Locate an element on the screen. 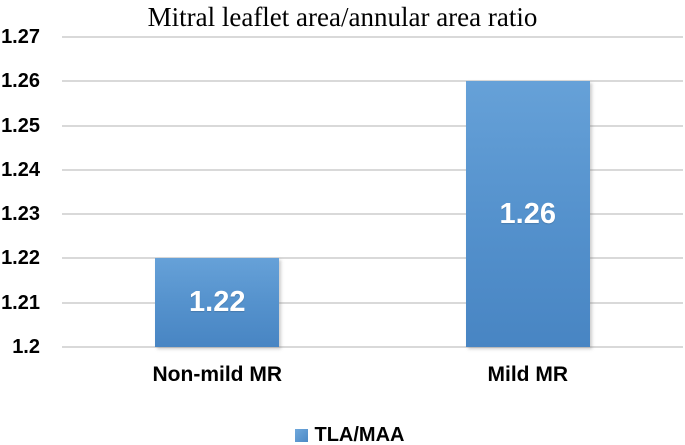 This screenshot has width=685, height=445. y-tick-label-1.27: 1.27 is located at coordinates (20, 37).